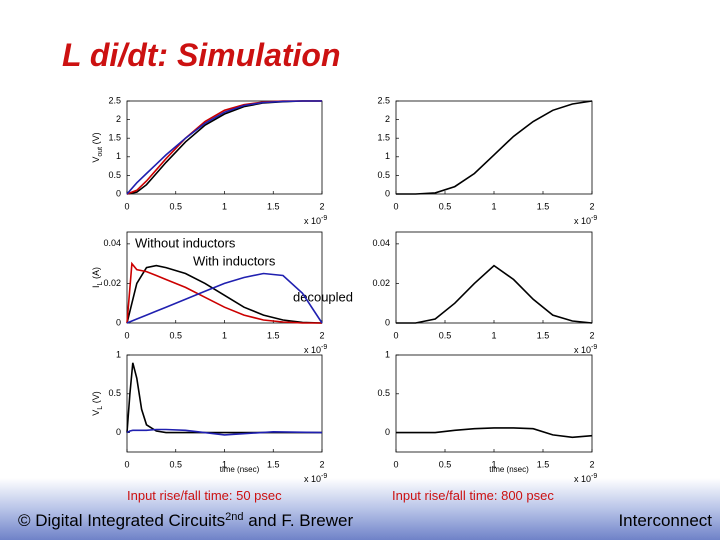 Image resolution: width=720 pixels, height=540 pixels. Describe the element at coordinates (360, 509) in the screenshot. I see `footer-band` at that location.